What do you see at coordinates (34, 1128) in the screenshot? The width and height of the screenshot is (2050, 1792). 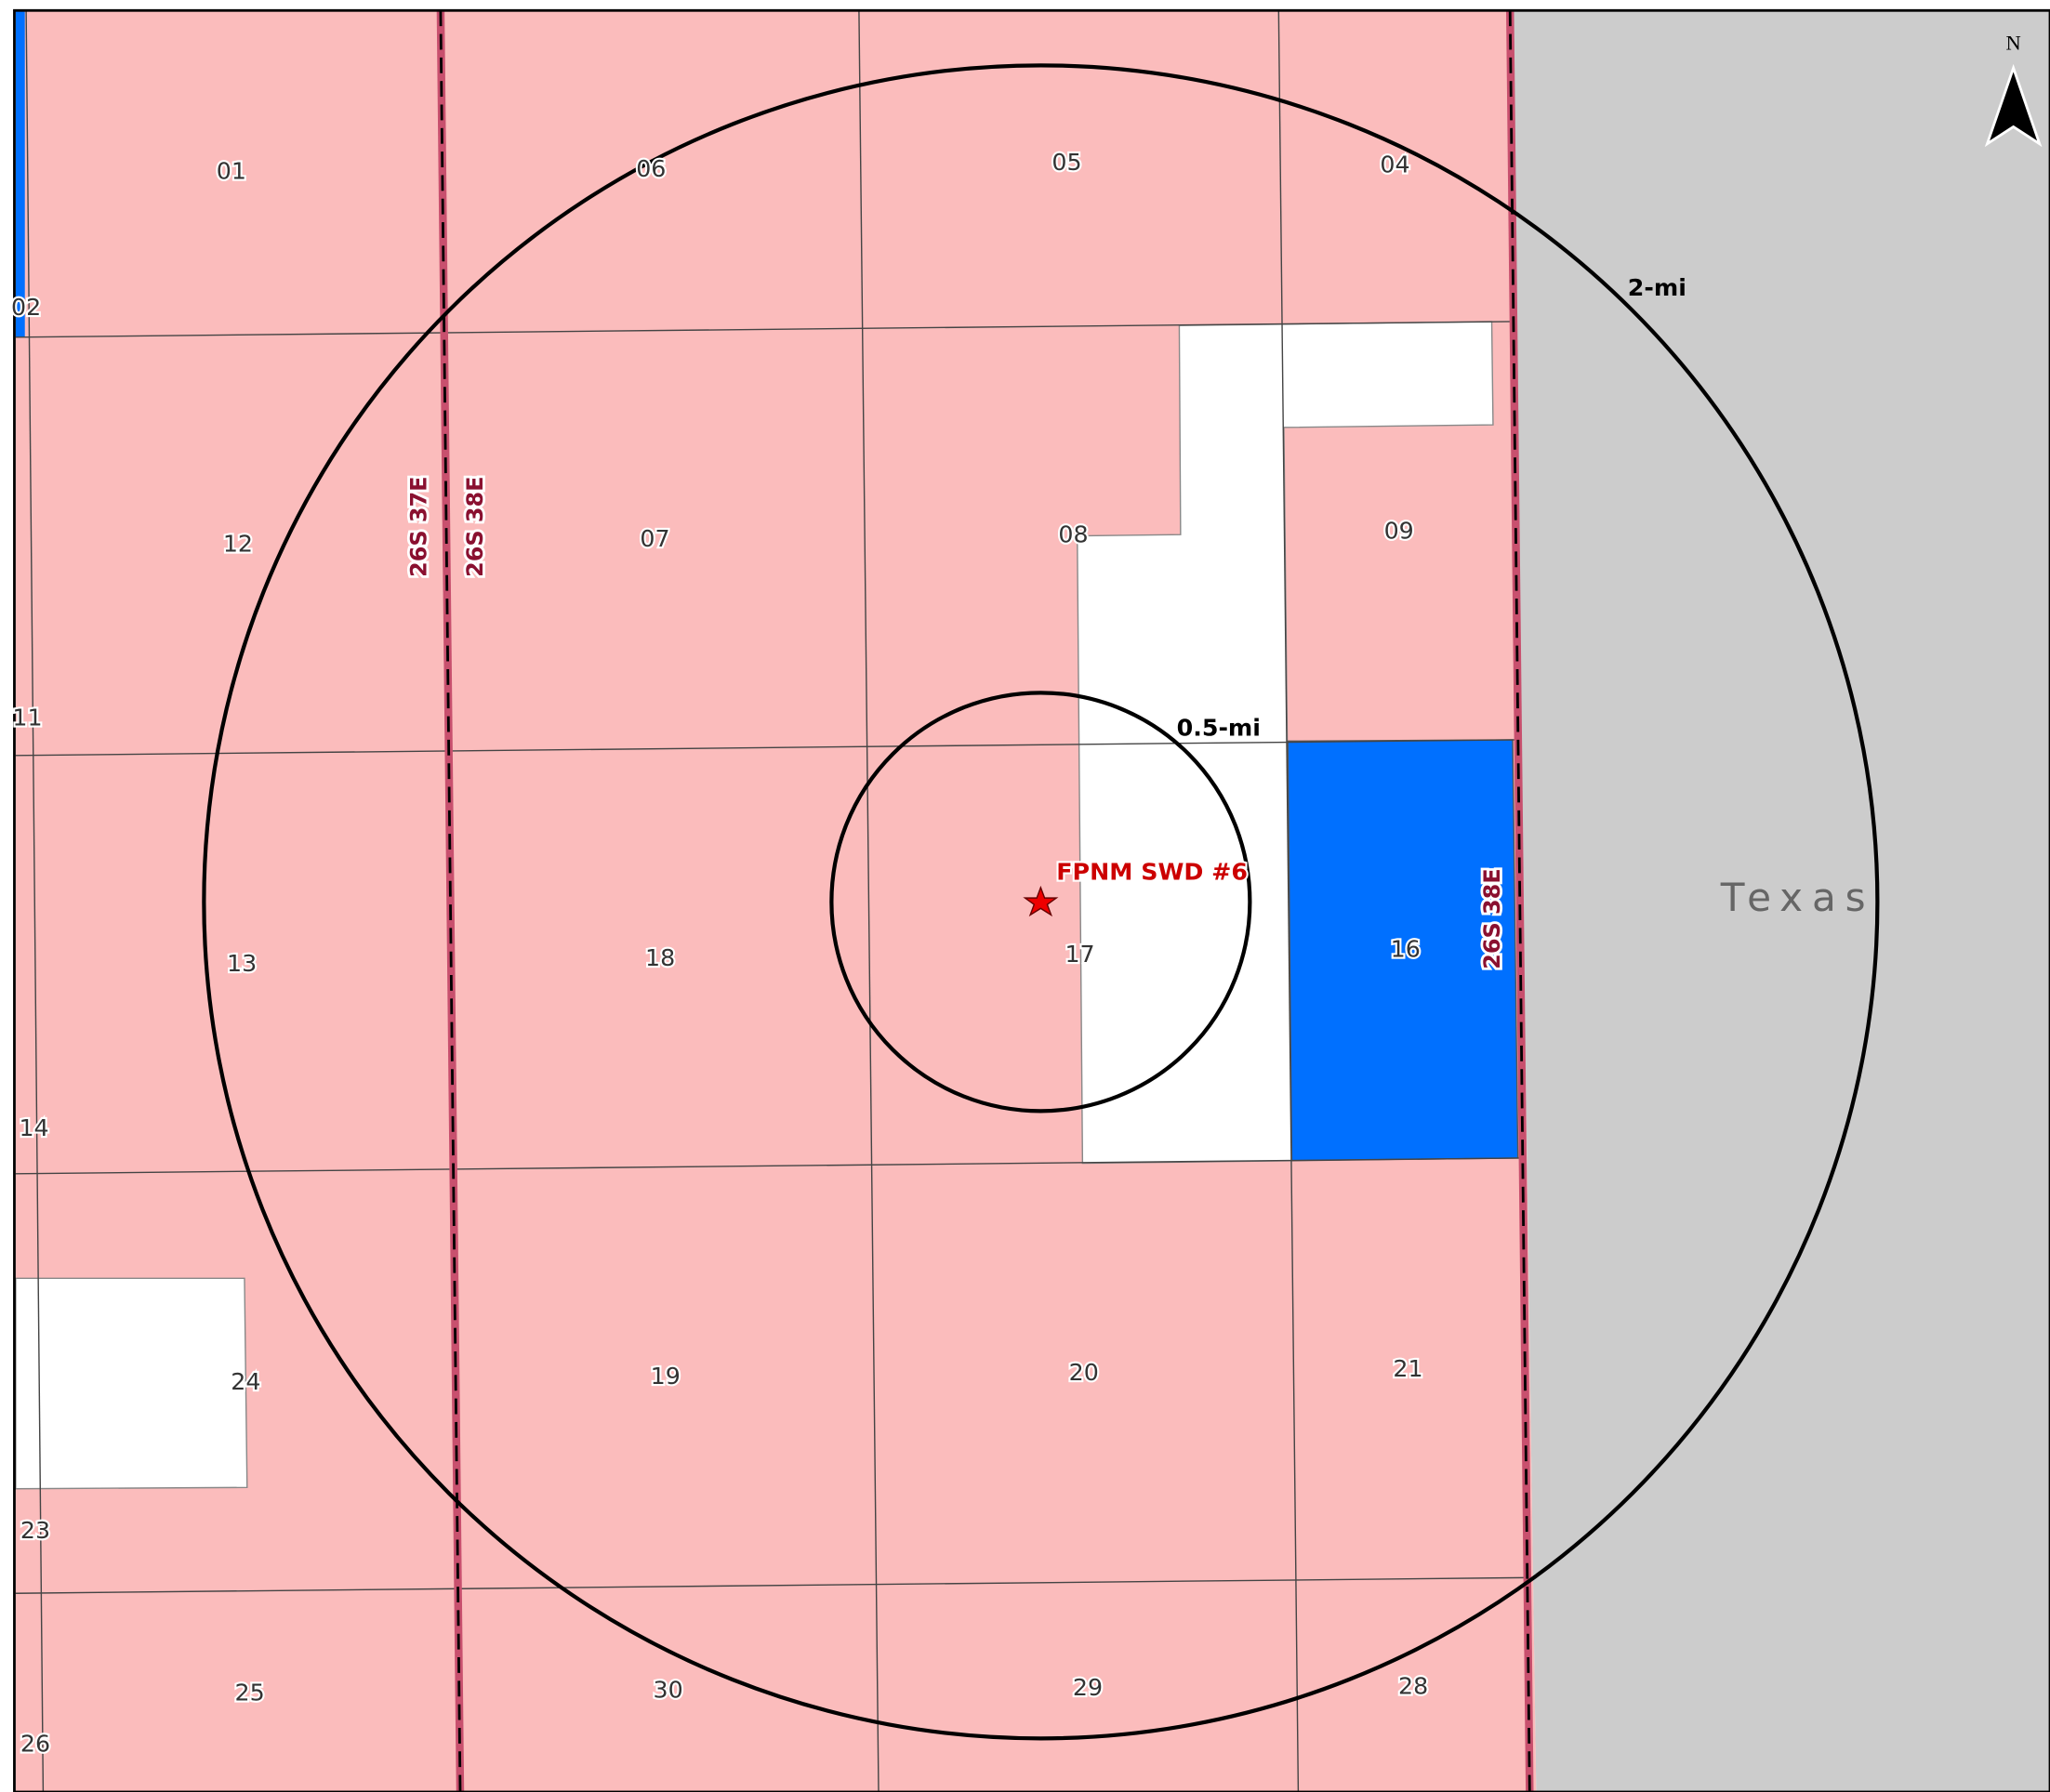 I see `section-label: 14` at bounding box center [34, 1128].